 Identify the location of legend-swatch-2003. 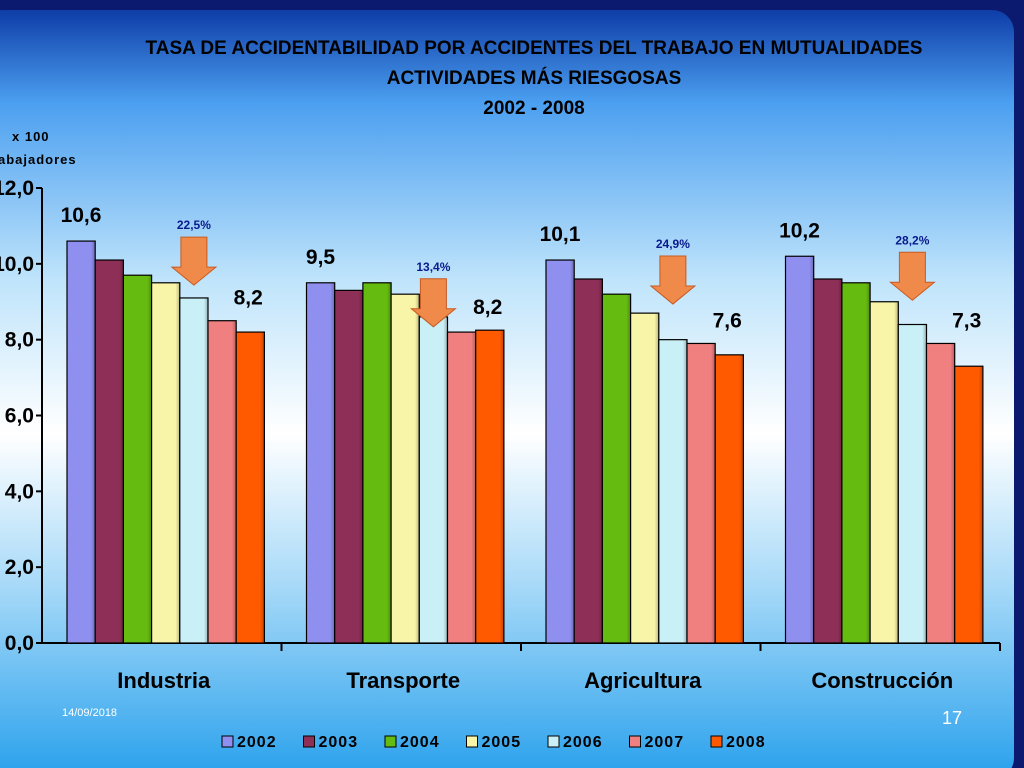
(309, 741).